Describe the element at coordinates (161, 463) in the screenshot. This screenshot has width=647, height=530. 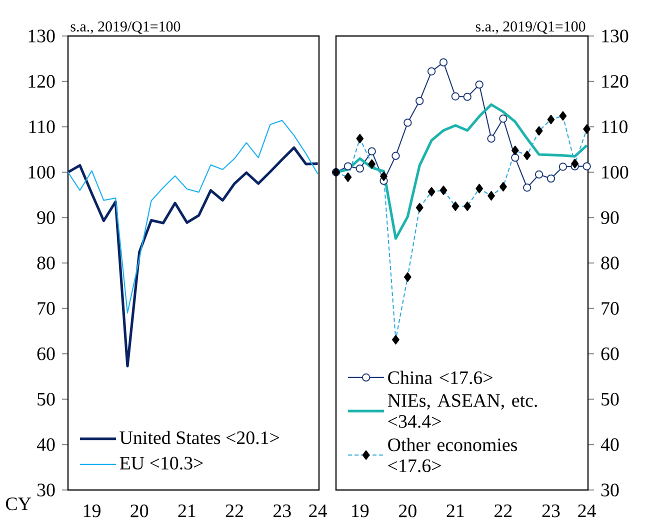
I see `legend-label: EU <10.3>` at that location.